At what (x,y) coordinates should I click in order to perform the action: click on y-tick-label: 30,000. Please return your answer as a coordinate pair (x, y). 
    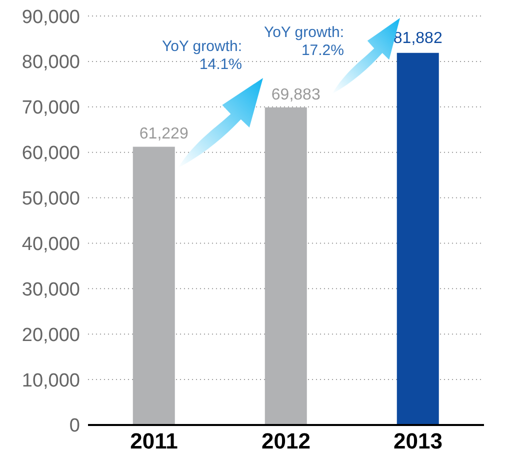
    Looking at the image, I should click on (51, 289).